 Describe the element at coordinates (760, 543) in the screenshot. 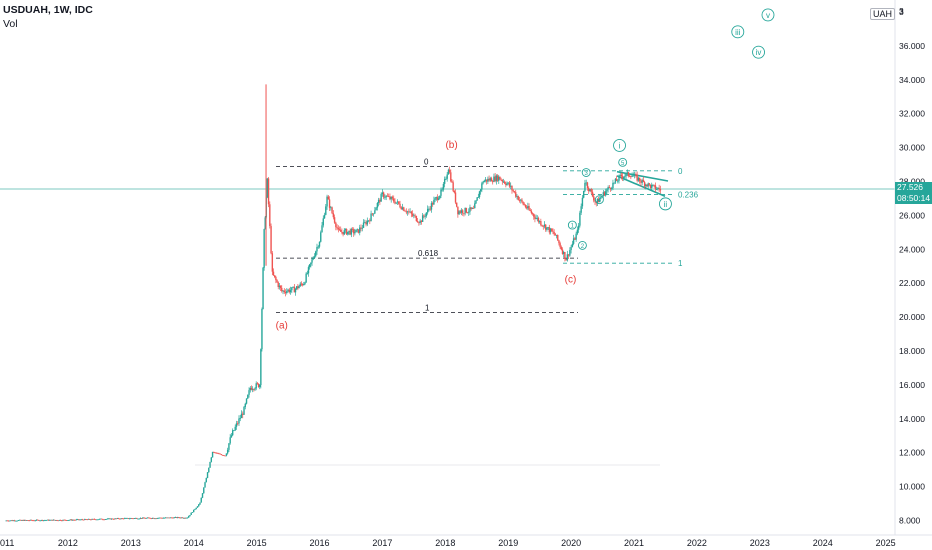

I see `x-tick-label: 2023` at that location.